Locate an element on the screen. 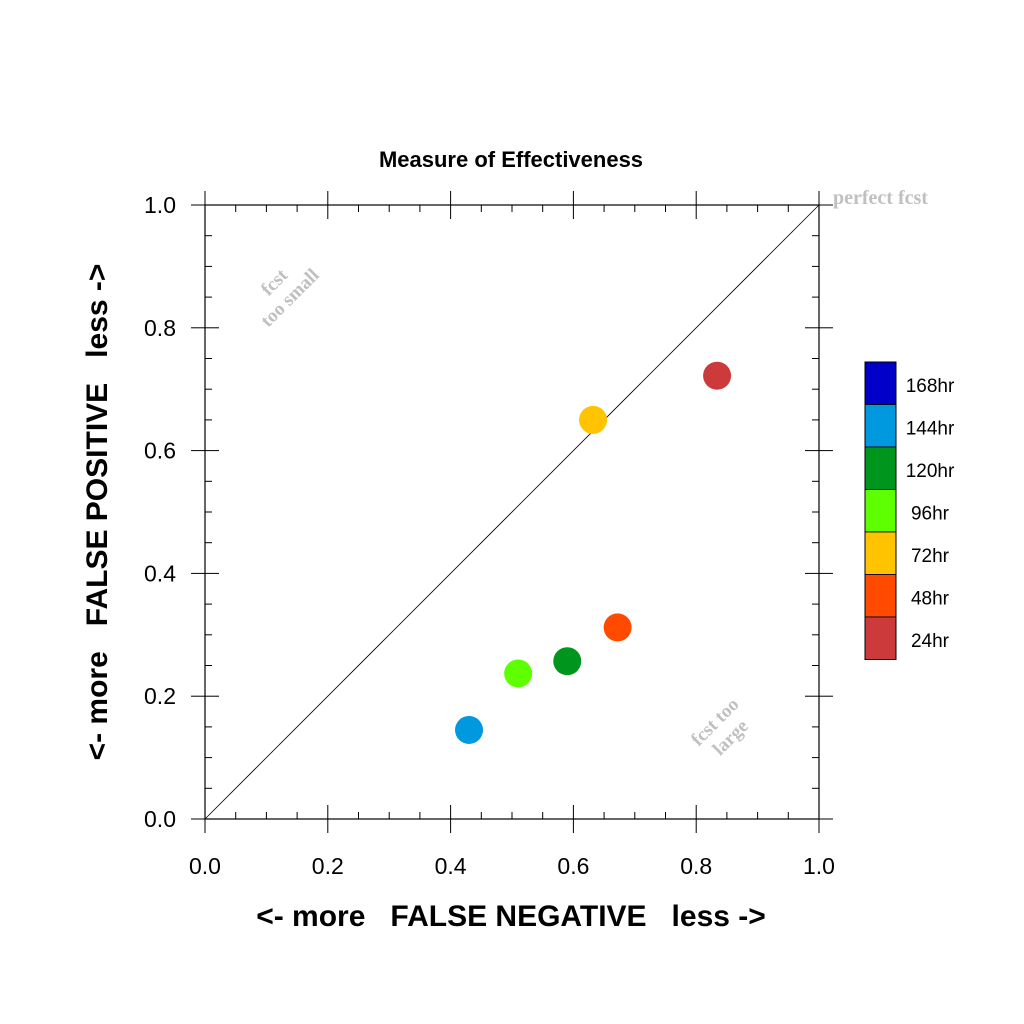  too-large-annotation: fcst too large is located at coordinates (720, 727).